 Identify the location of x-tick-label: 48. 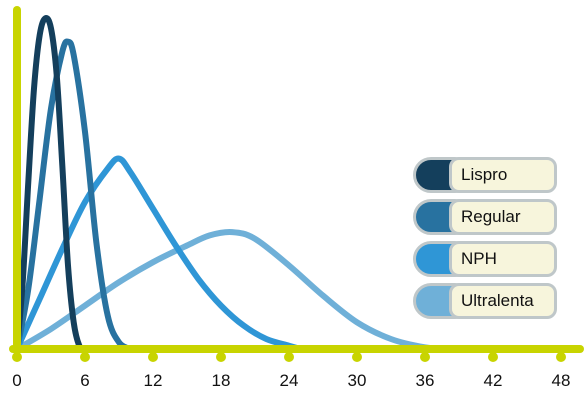
(561, 380).